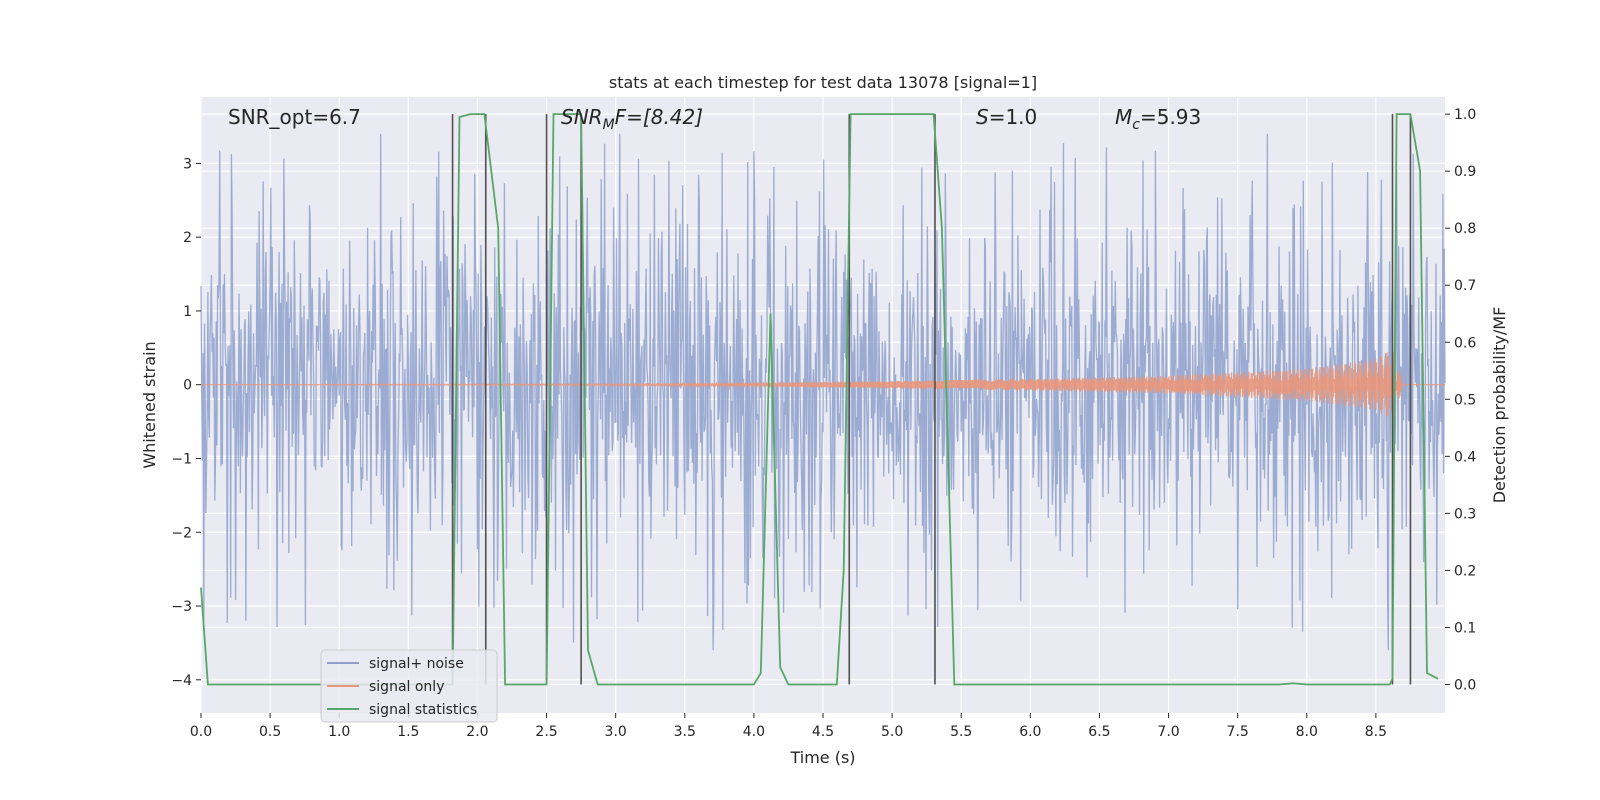 Image resolution: width=1600 pixels, height=800 pixels. What do you see at coordinates (1013, 117) in the screenshot?
I see `annotation-s-tail: =1.0` at bounding box center [1013, 117].